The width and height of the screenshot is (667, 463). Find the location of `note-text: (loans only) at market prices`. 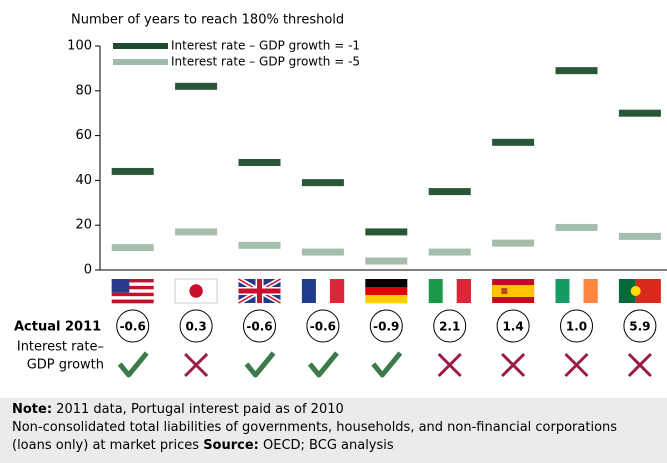

note-text: (loans only) at market prices is located at coordinates (108, 445).